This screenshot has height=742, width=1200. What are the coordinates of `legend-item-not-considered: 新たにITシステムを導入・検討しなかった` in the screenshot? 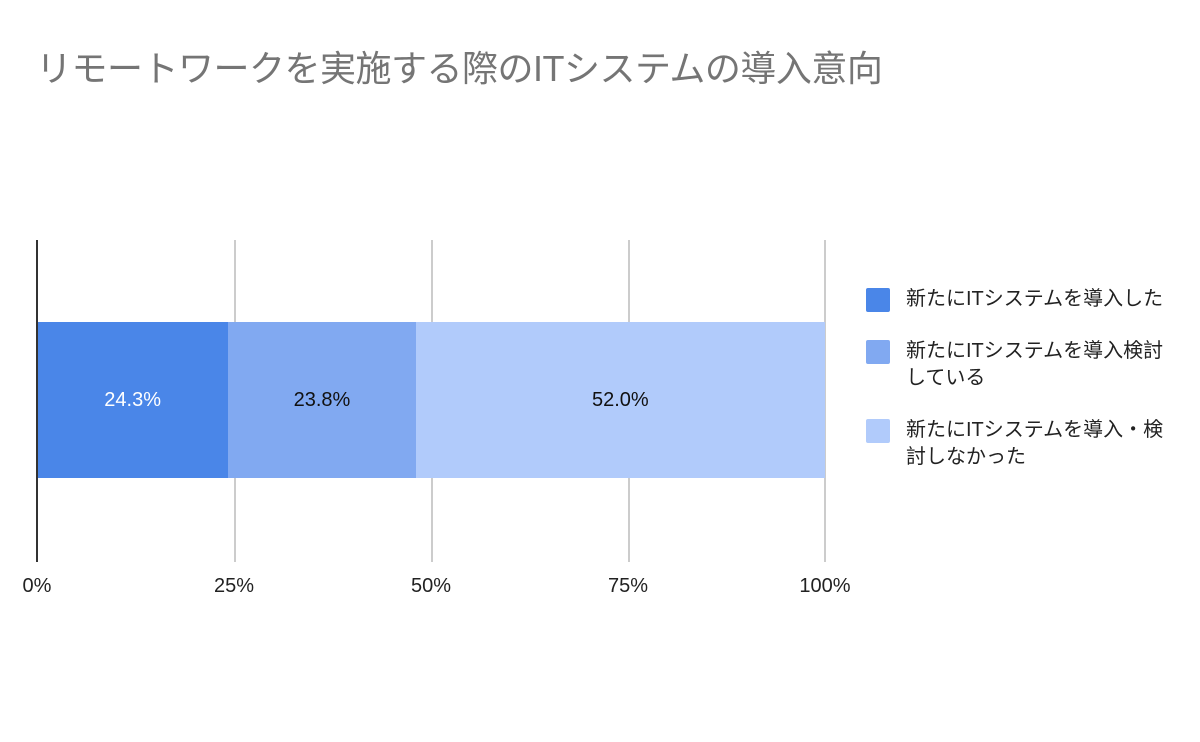 It's located at (1026, 444).